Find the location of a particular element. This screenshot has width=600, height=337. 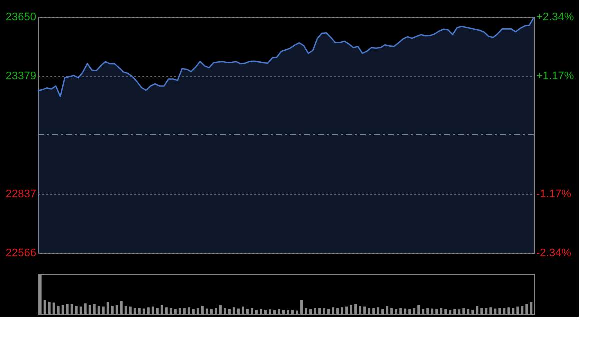

y-tick-label: 22566 is located at coordinates (21, 254).